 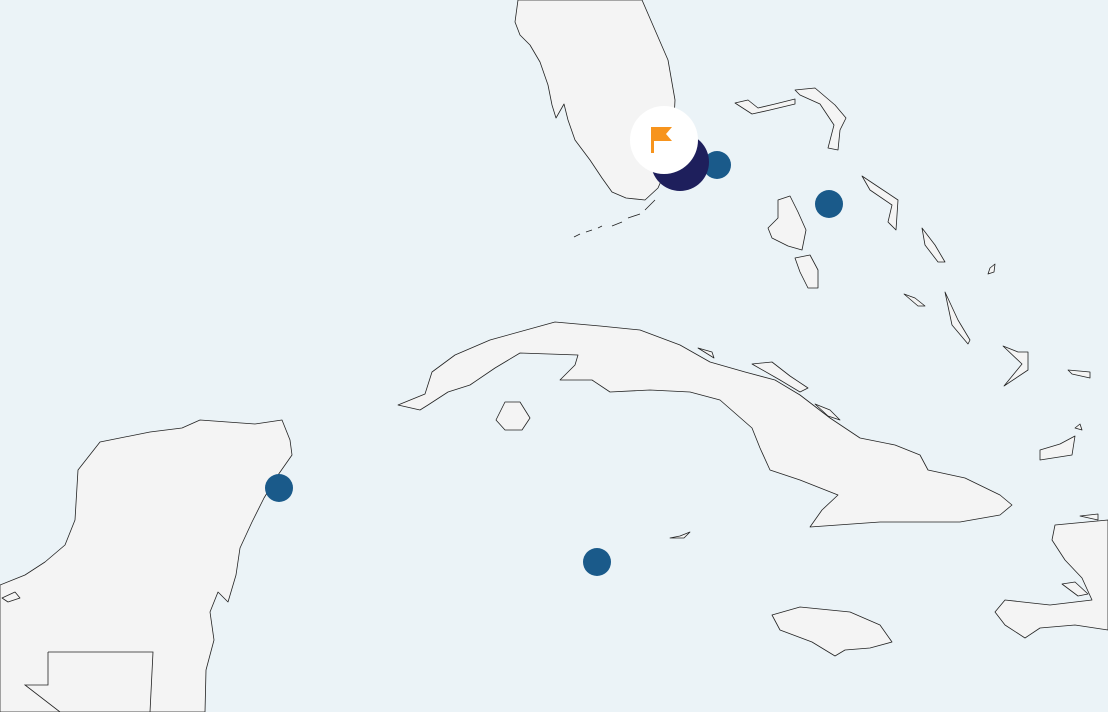 What do you see at coordinates (787, 223) in the screenshot?
I see `andros` at bounding box center [787, 223].